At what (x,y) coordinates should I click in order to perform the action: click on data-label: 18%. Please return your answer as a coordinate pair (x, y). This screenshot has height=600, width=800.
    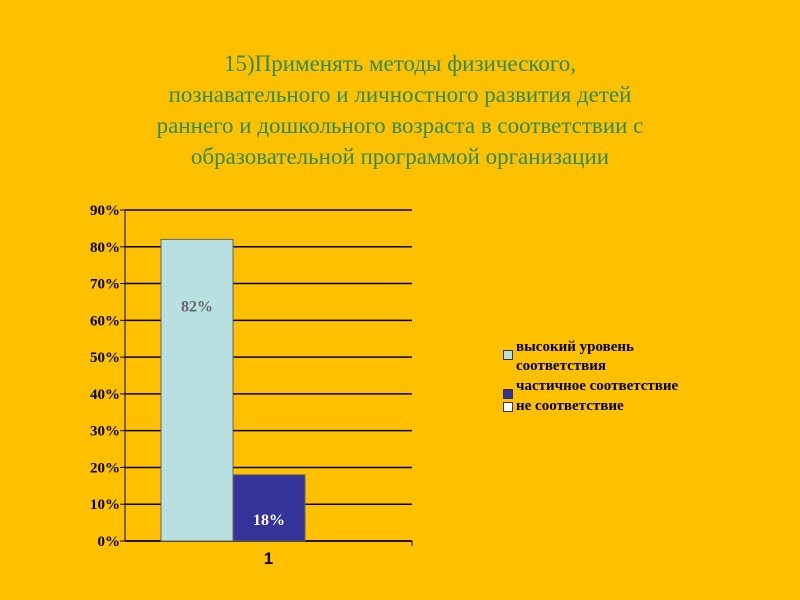
    Looking at the image, I should click on (269, 520).